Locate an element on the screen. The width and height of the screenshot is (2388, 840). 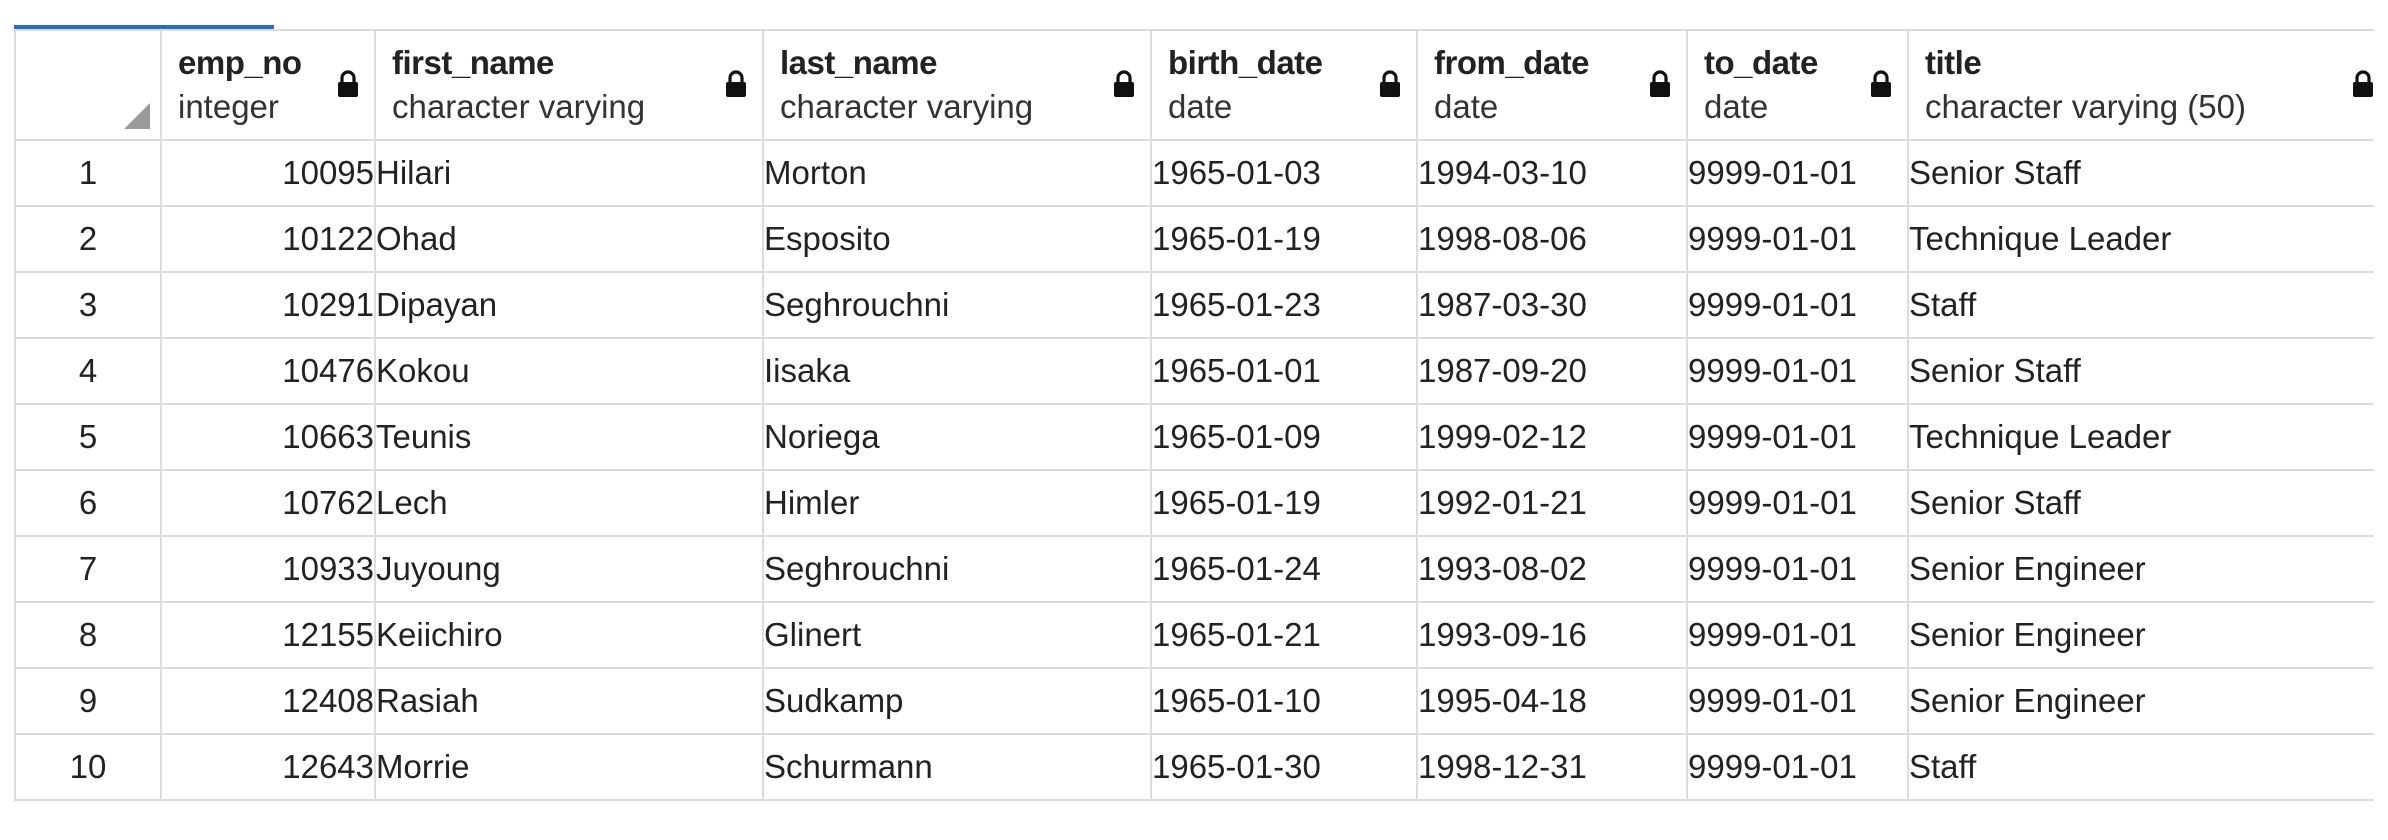
column-header-birth-date: birth_date date is located at coordinates (1284, 85).